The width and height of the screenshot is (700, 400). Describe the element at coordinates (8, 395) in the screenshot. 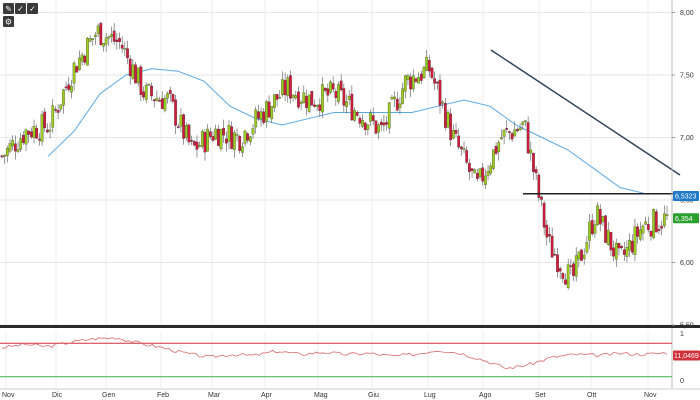

I see `x-tick-label: Nov` at that location.